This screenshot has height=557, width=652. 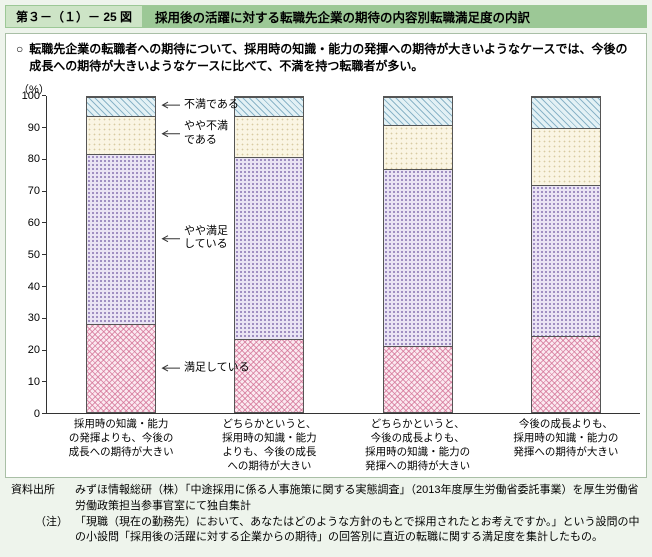 I want to click on y-axis-tick-label: 100, so click(x=30, y=95).